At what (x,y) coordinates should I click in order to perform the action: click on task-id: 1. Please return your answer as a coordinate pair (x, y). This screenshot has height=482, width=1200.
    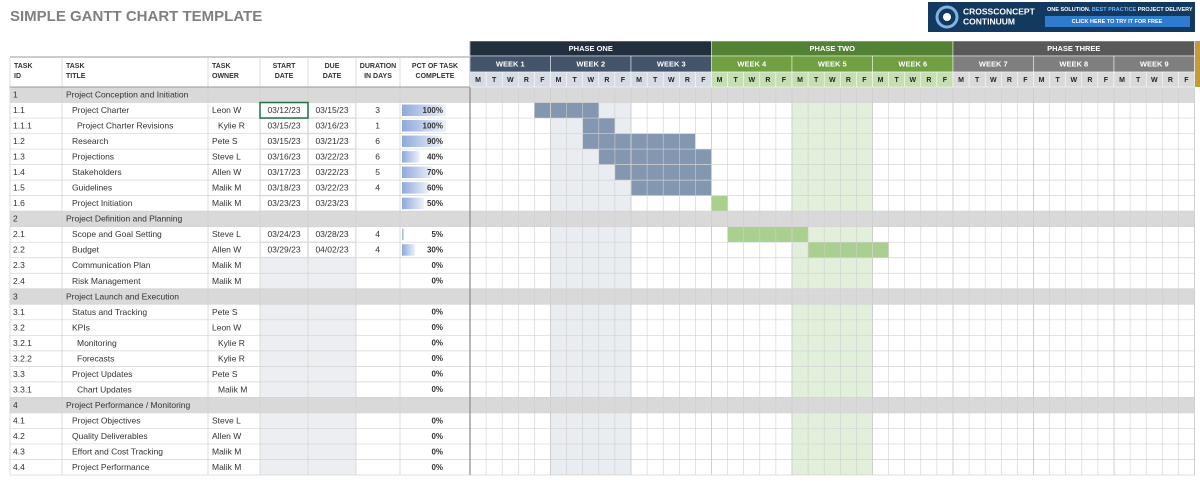
    Looking at the image, I should click on (15, 95).